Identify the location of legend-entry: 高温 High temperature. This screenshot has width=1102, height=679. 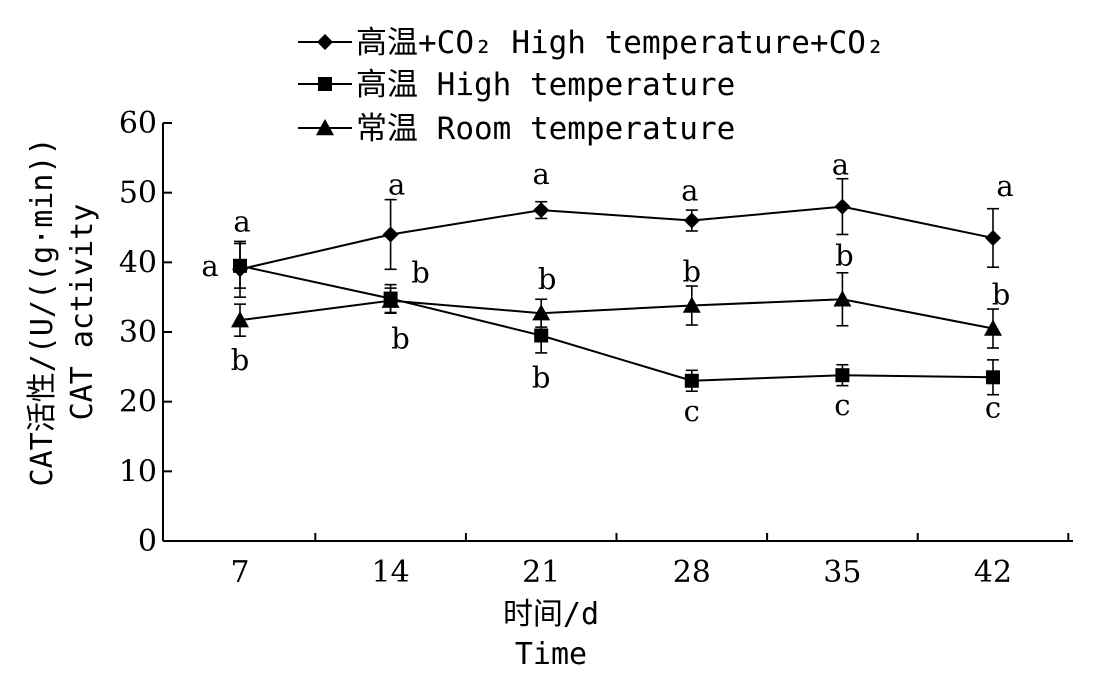
(516, 85).